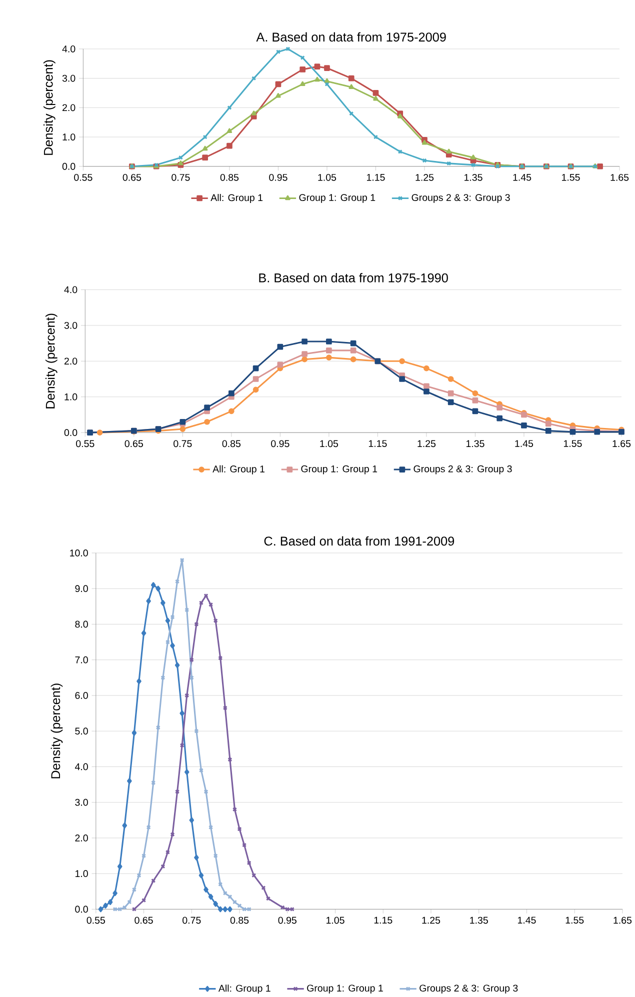  Describe the element at coordinates (81, 624) in the screenshot. I see `y-tick-label: 8.0` at that location.